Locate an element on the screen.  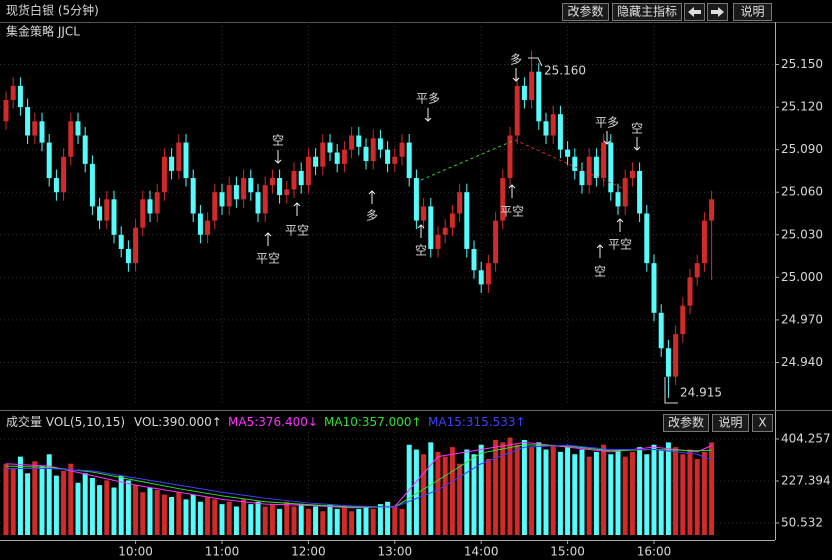
y-tick-label: 25.150 is located at coordinates (802, 64).